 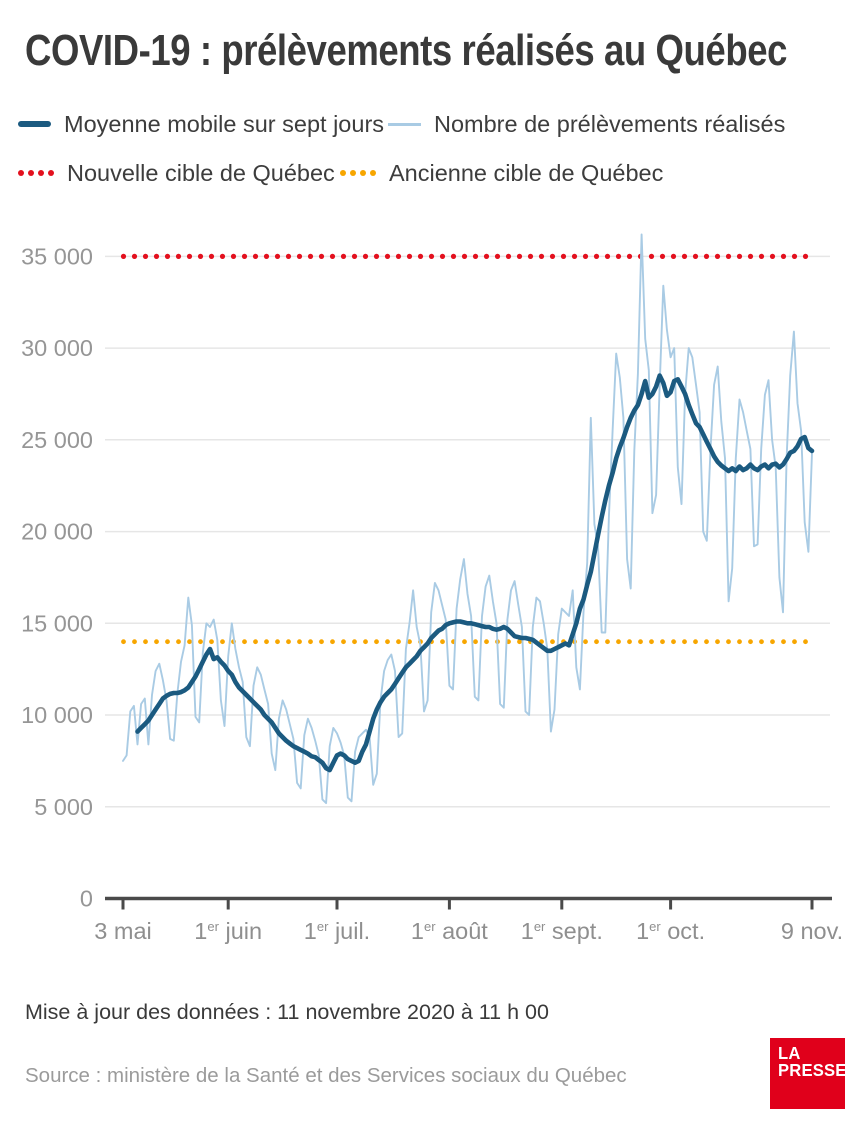 I want to click on y-tick-label: 30 000, so click(x=57, y=348).